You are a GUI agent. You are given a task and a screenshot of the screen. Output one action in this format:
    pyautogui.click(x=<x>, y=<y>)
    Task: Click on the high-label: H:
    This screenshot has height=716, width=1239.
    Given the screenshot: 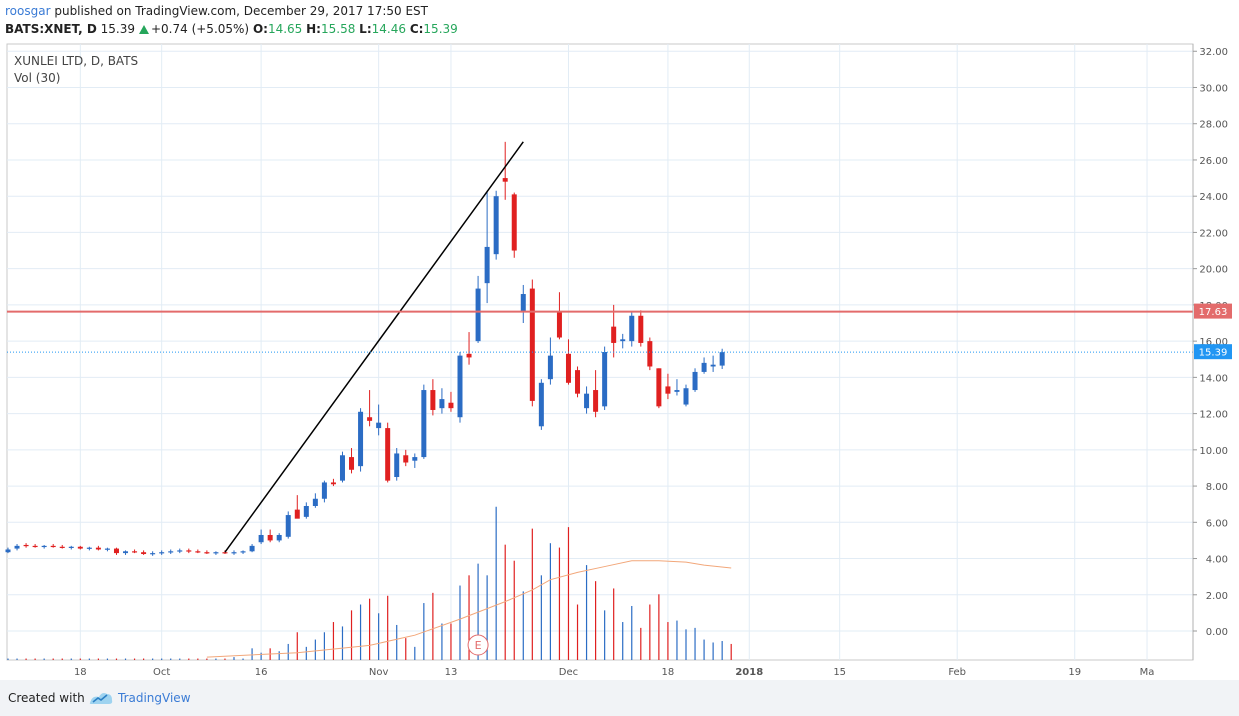 What is the action you would take?
    pyautogui.click(x=313, y=29)
    